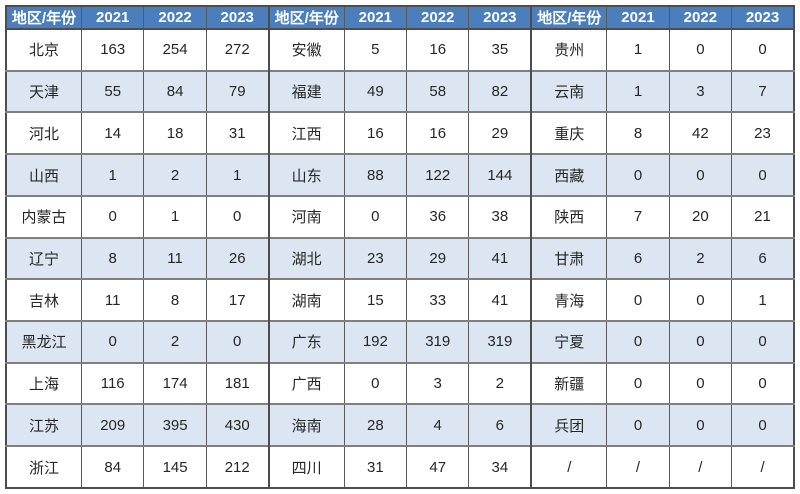  Describe the element at coordinates (113, 383) in the screenshot. I see `value-cell: 116` at that location.